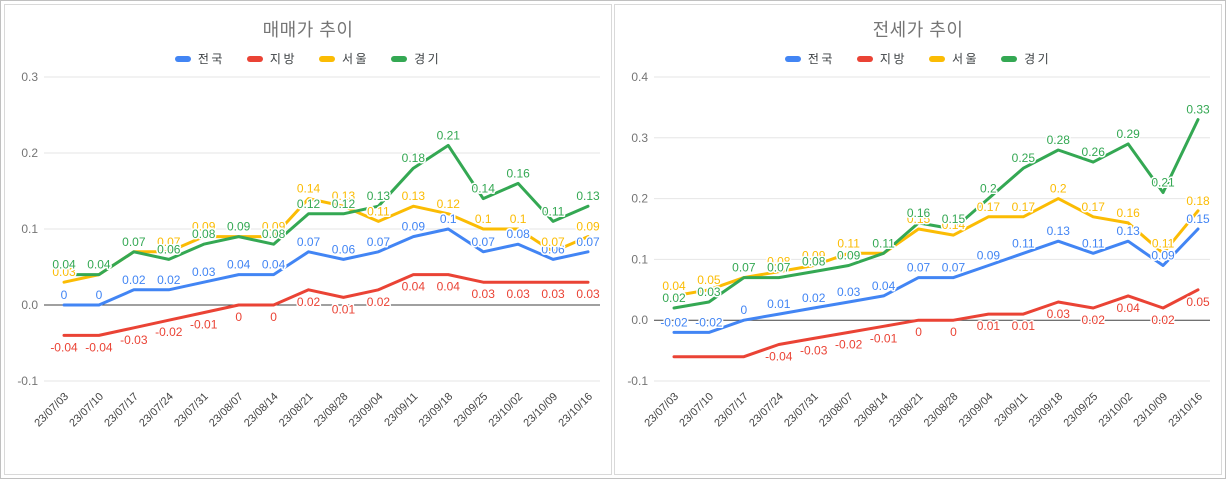 This screenshot has width=1226, height=479. I want to click on svg-text: 23/08/14, so click(261, 410).